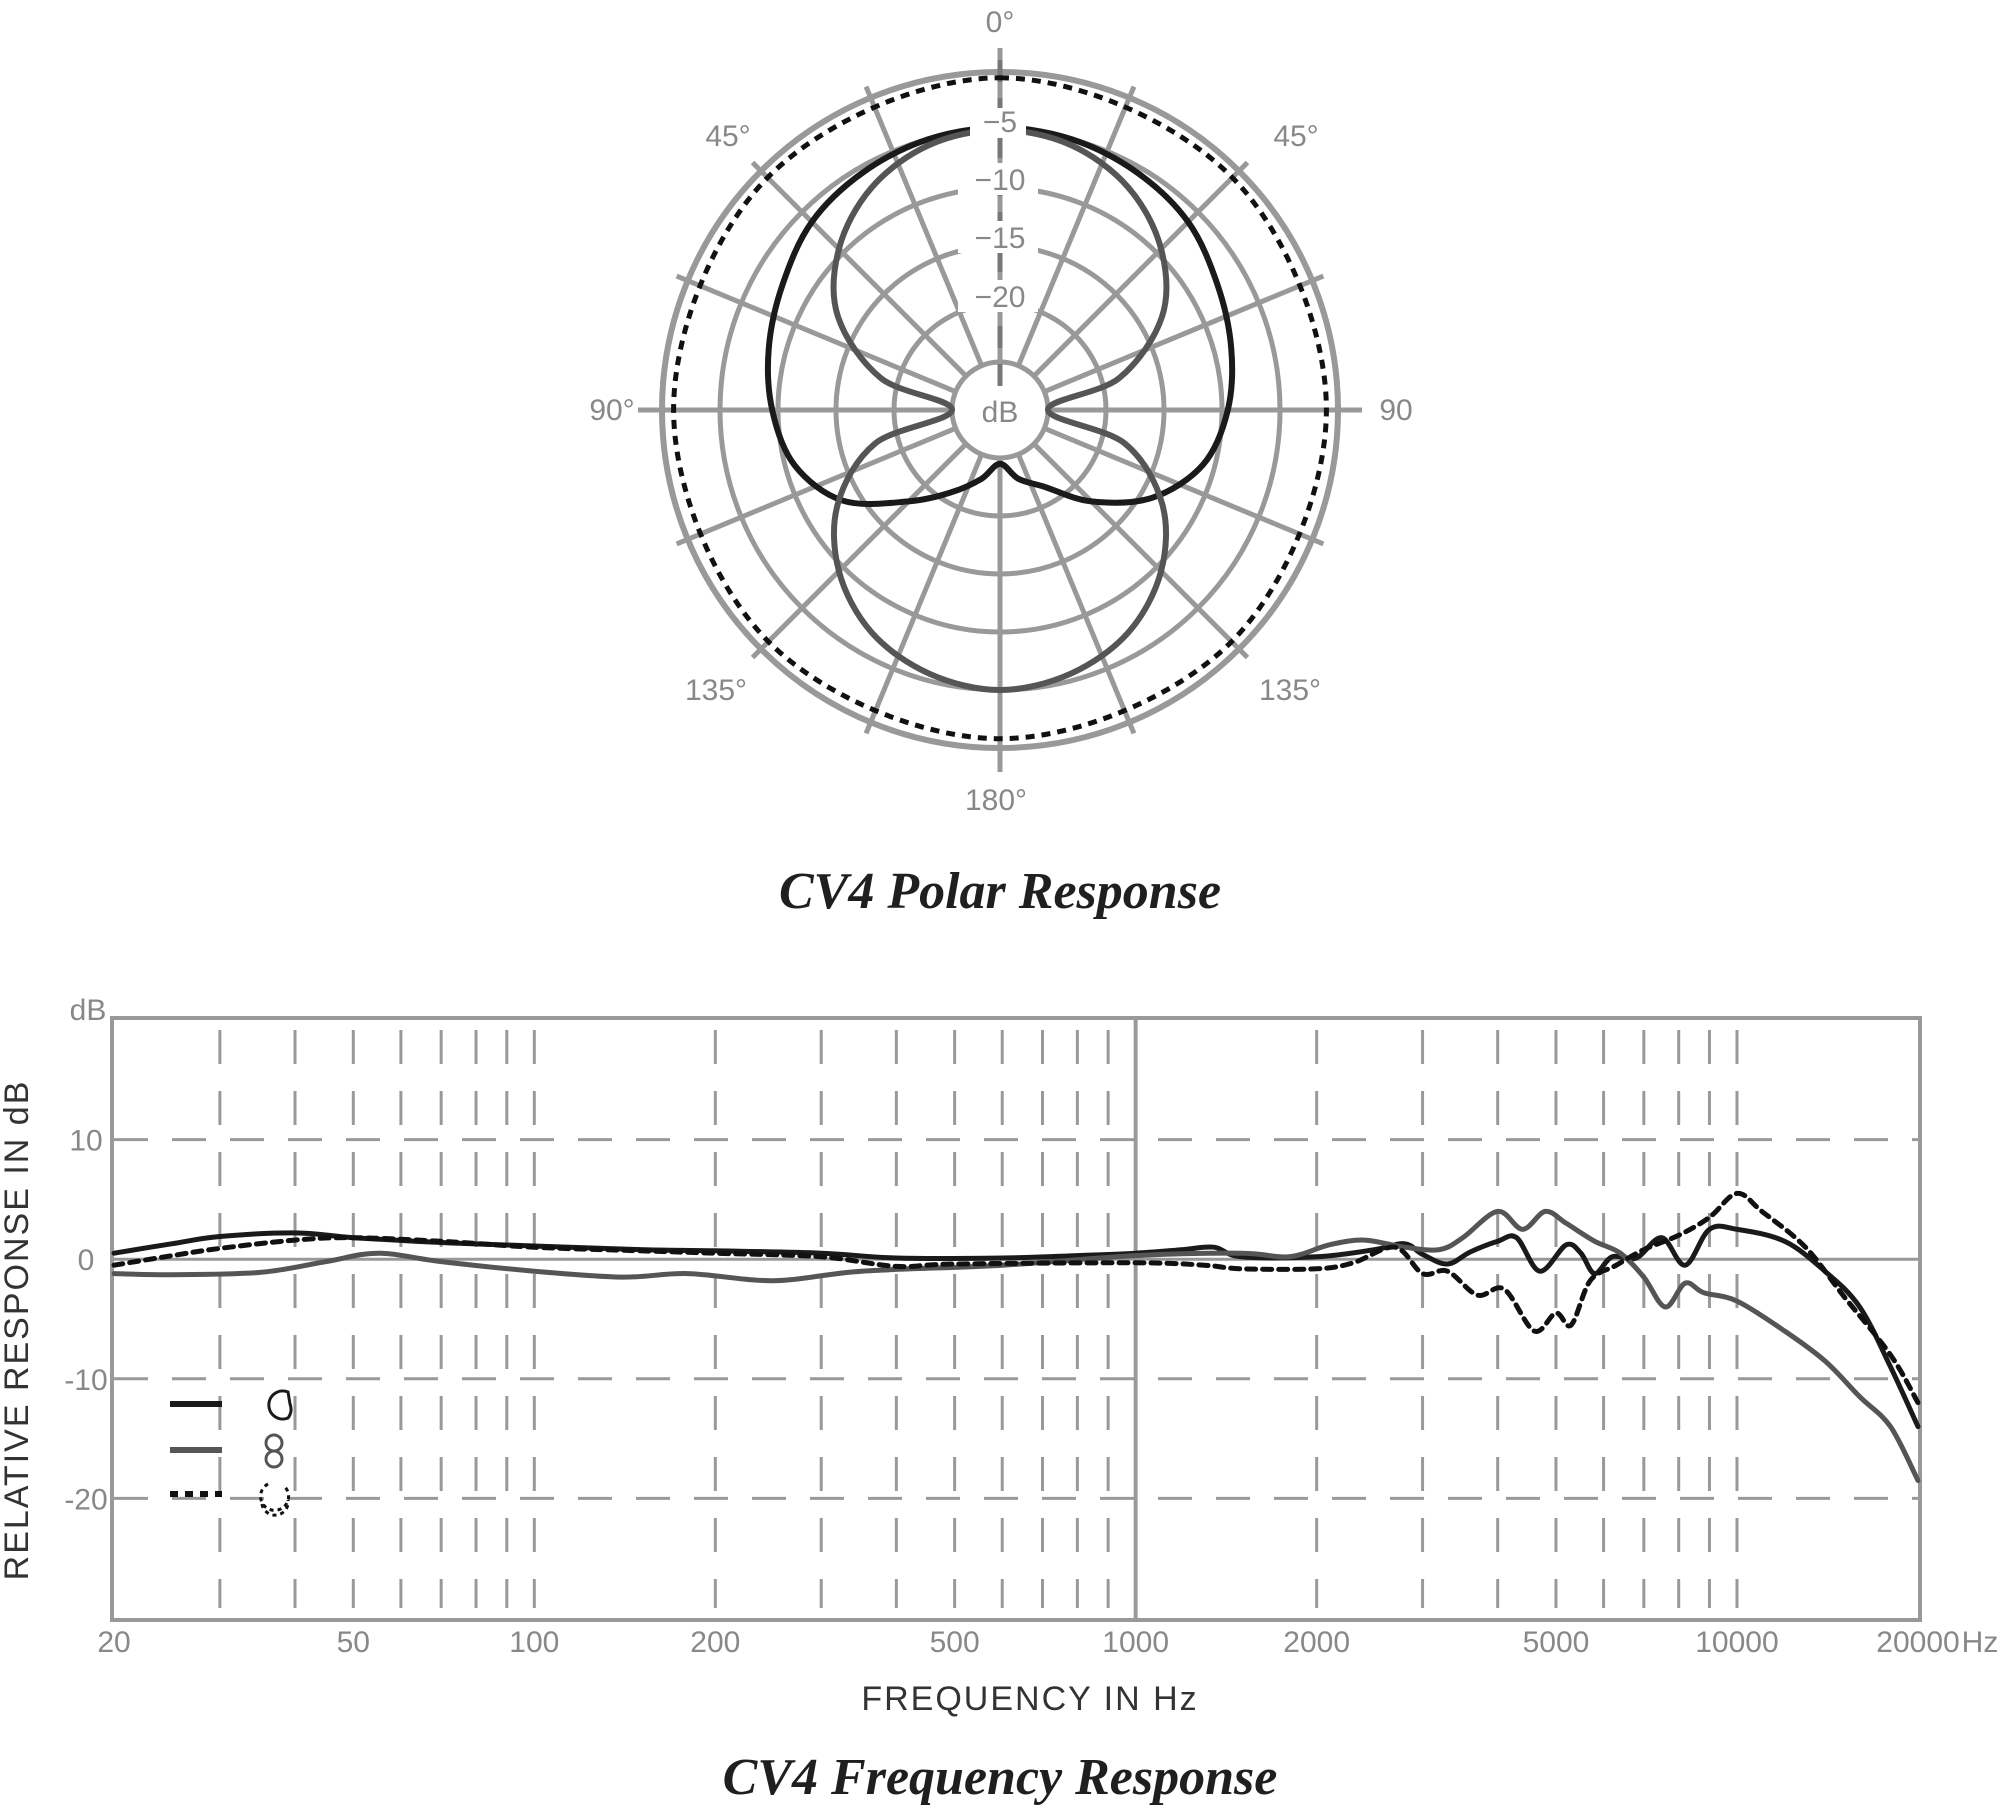 Image resolution: width=2000 pixels, height=1814 pixels. I want to click on x-unit-label: Hz, so click(1980, 1642).